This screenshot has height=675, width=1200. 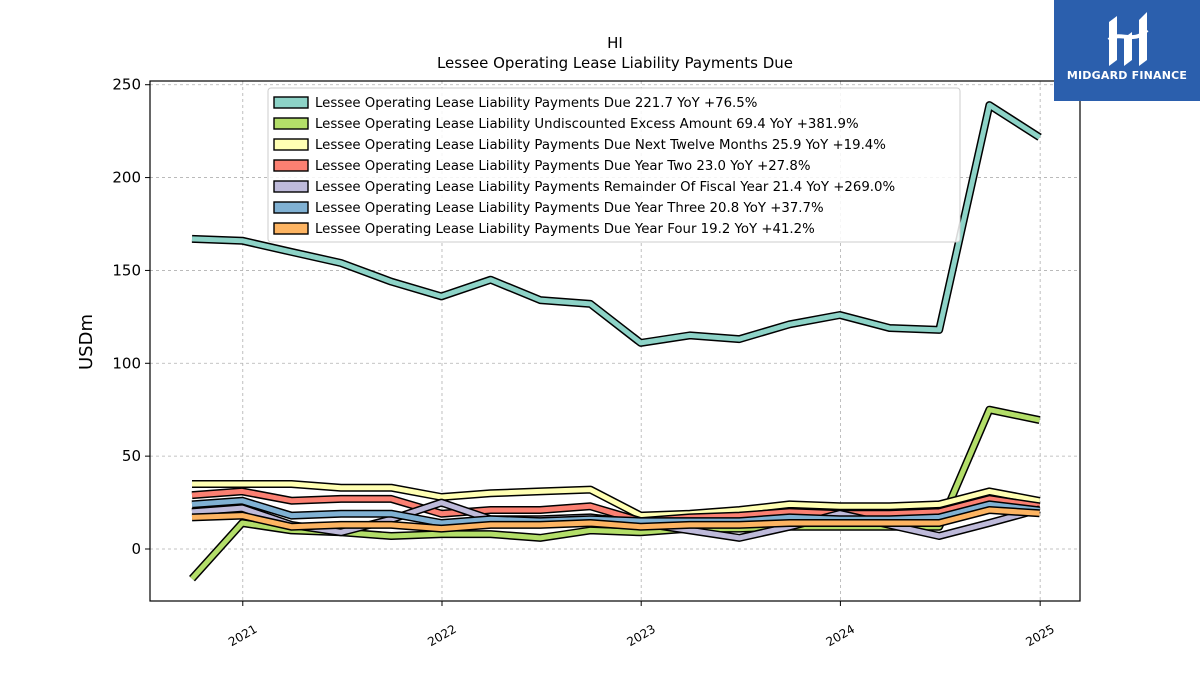 I want to click on x-tick-label: 2024, so click(x=840, y=635).